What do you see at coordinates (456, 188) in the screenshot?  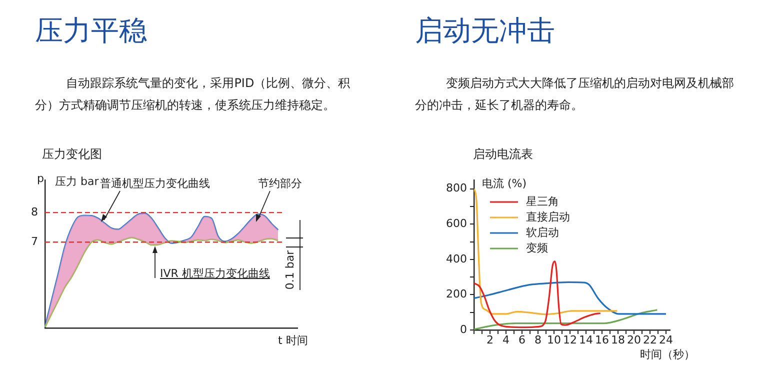 I see `y-tick-label: 800` at bounding box center [456, 188].